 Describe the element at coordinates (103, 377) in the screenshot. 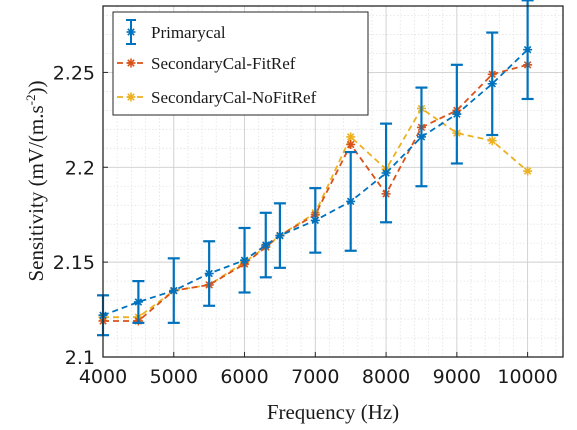

I see `x-tick-label: 4000` at that location.